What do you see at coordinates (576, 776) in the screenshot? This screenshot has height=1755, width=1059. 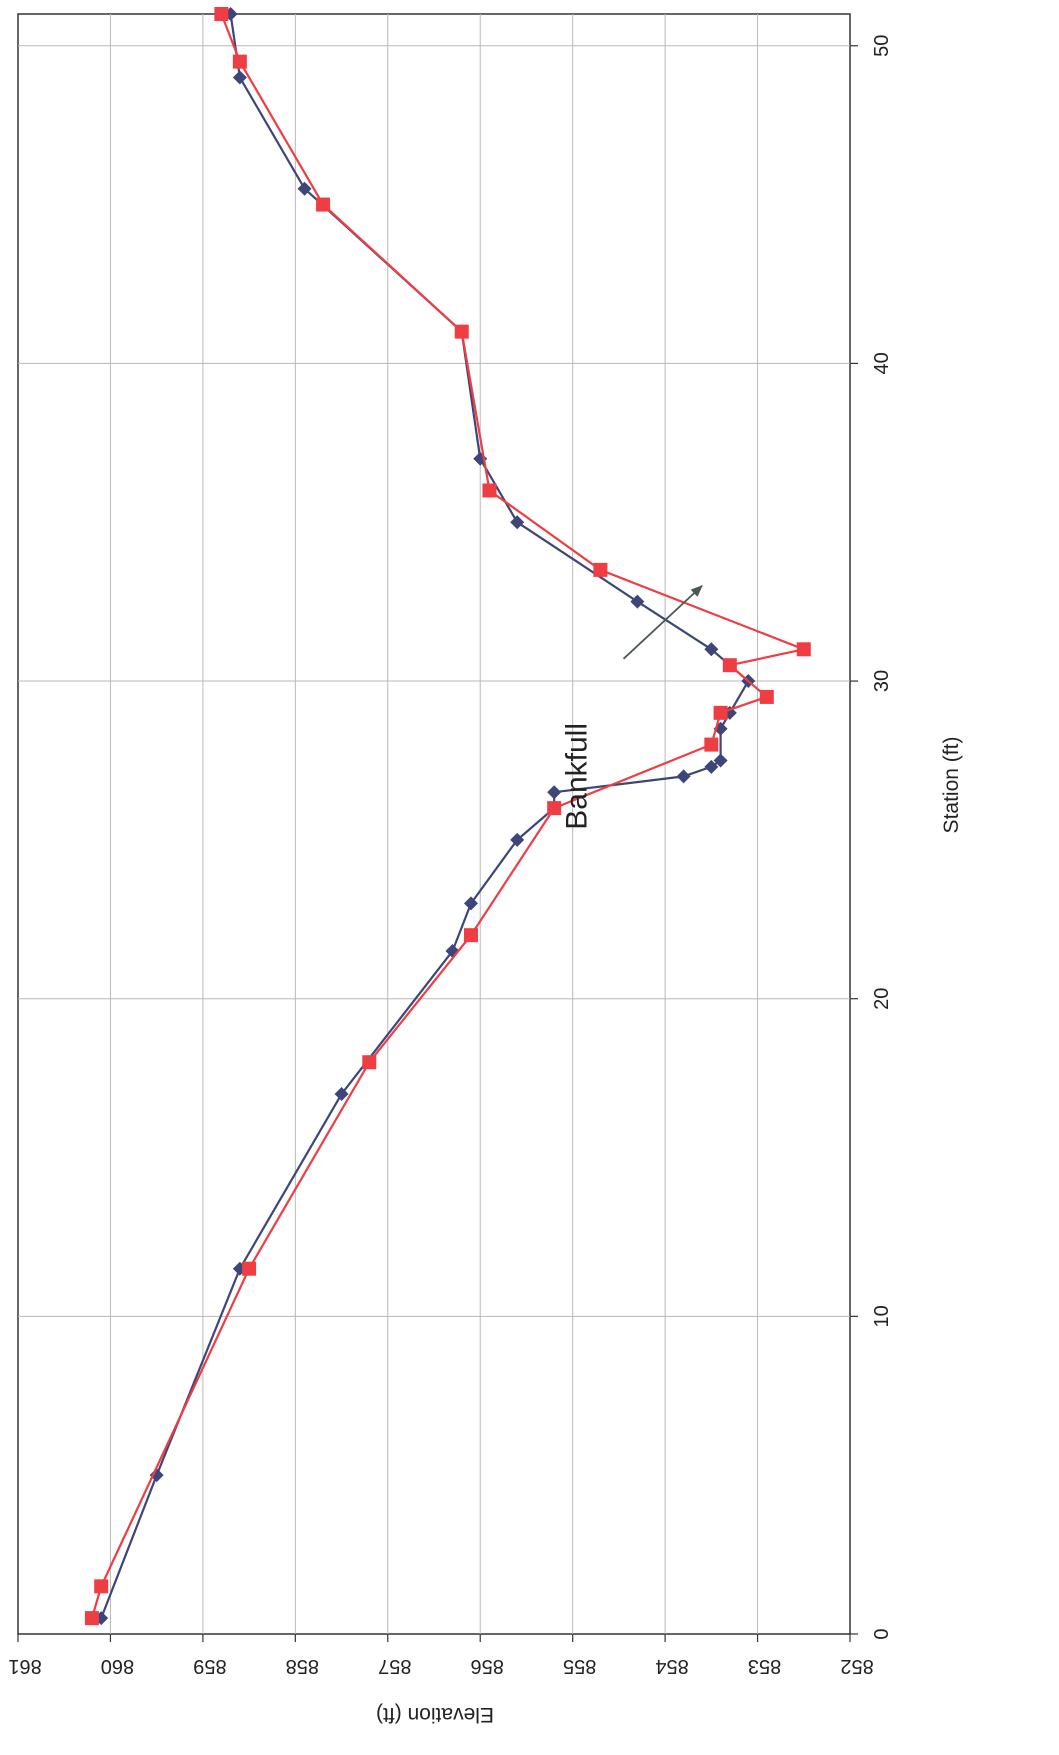 I see `annotation-label: Bankfull` at bounding box center [576, 776].